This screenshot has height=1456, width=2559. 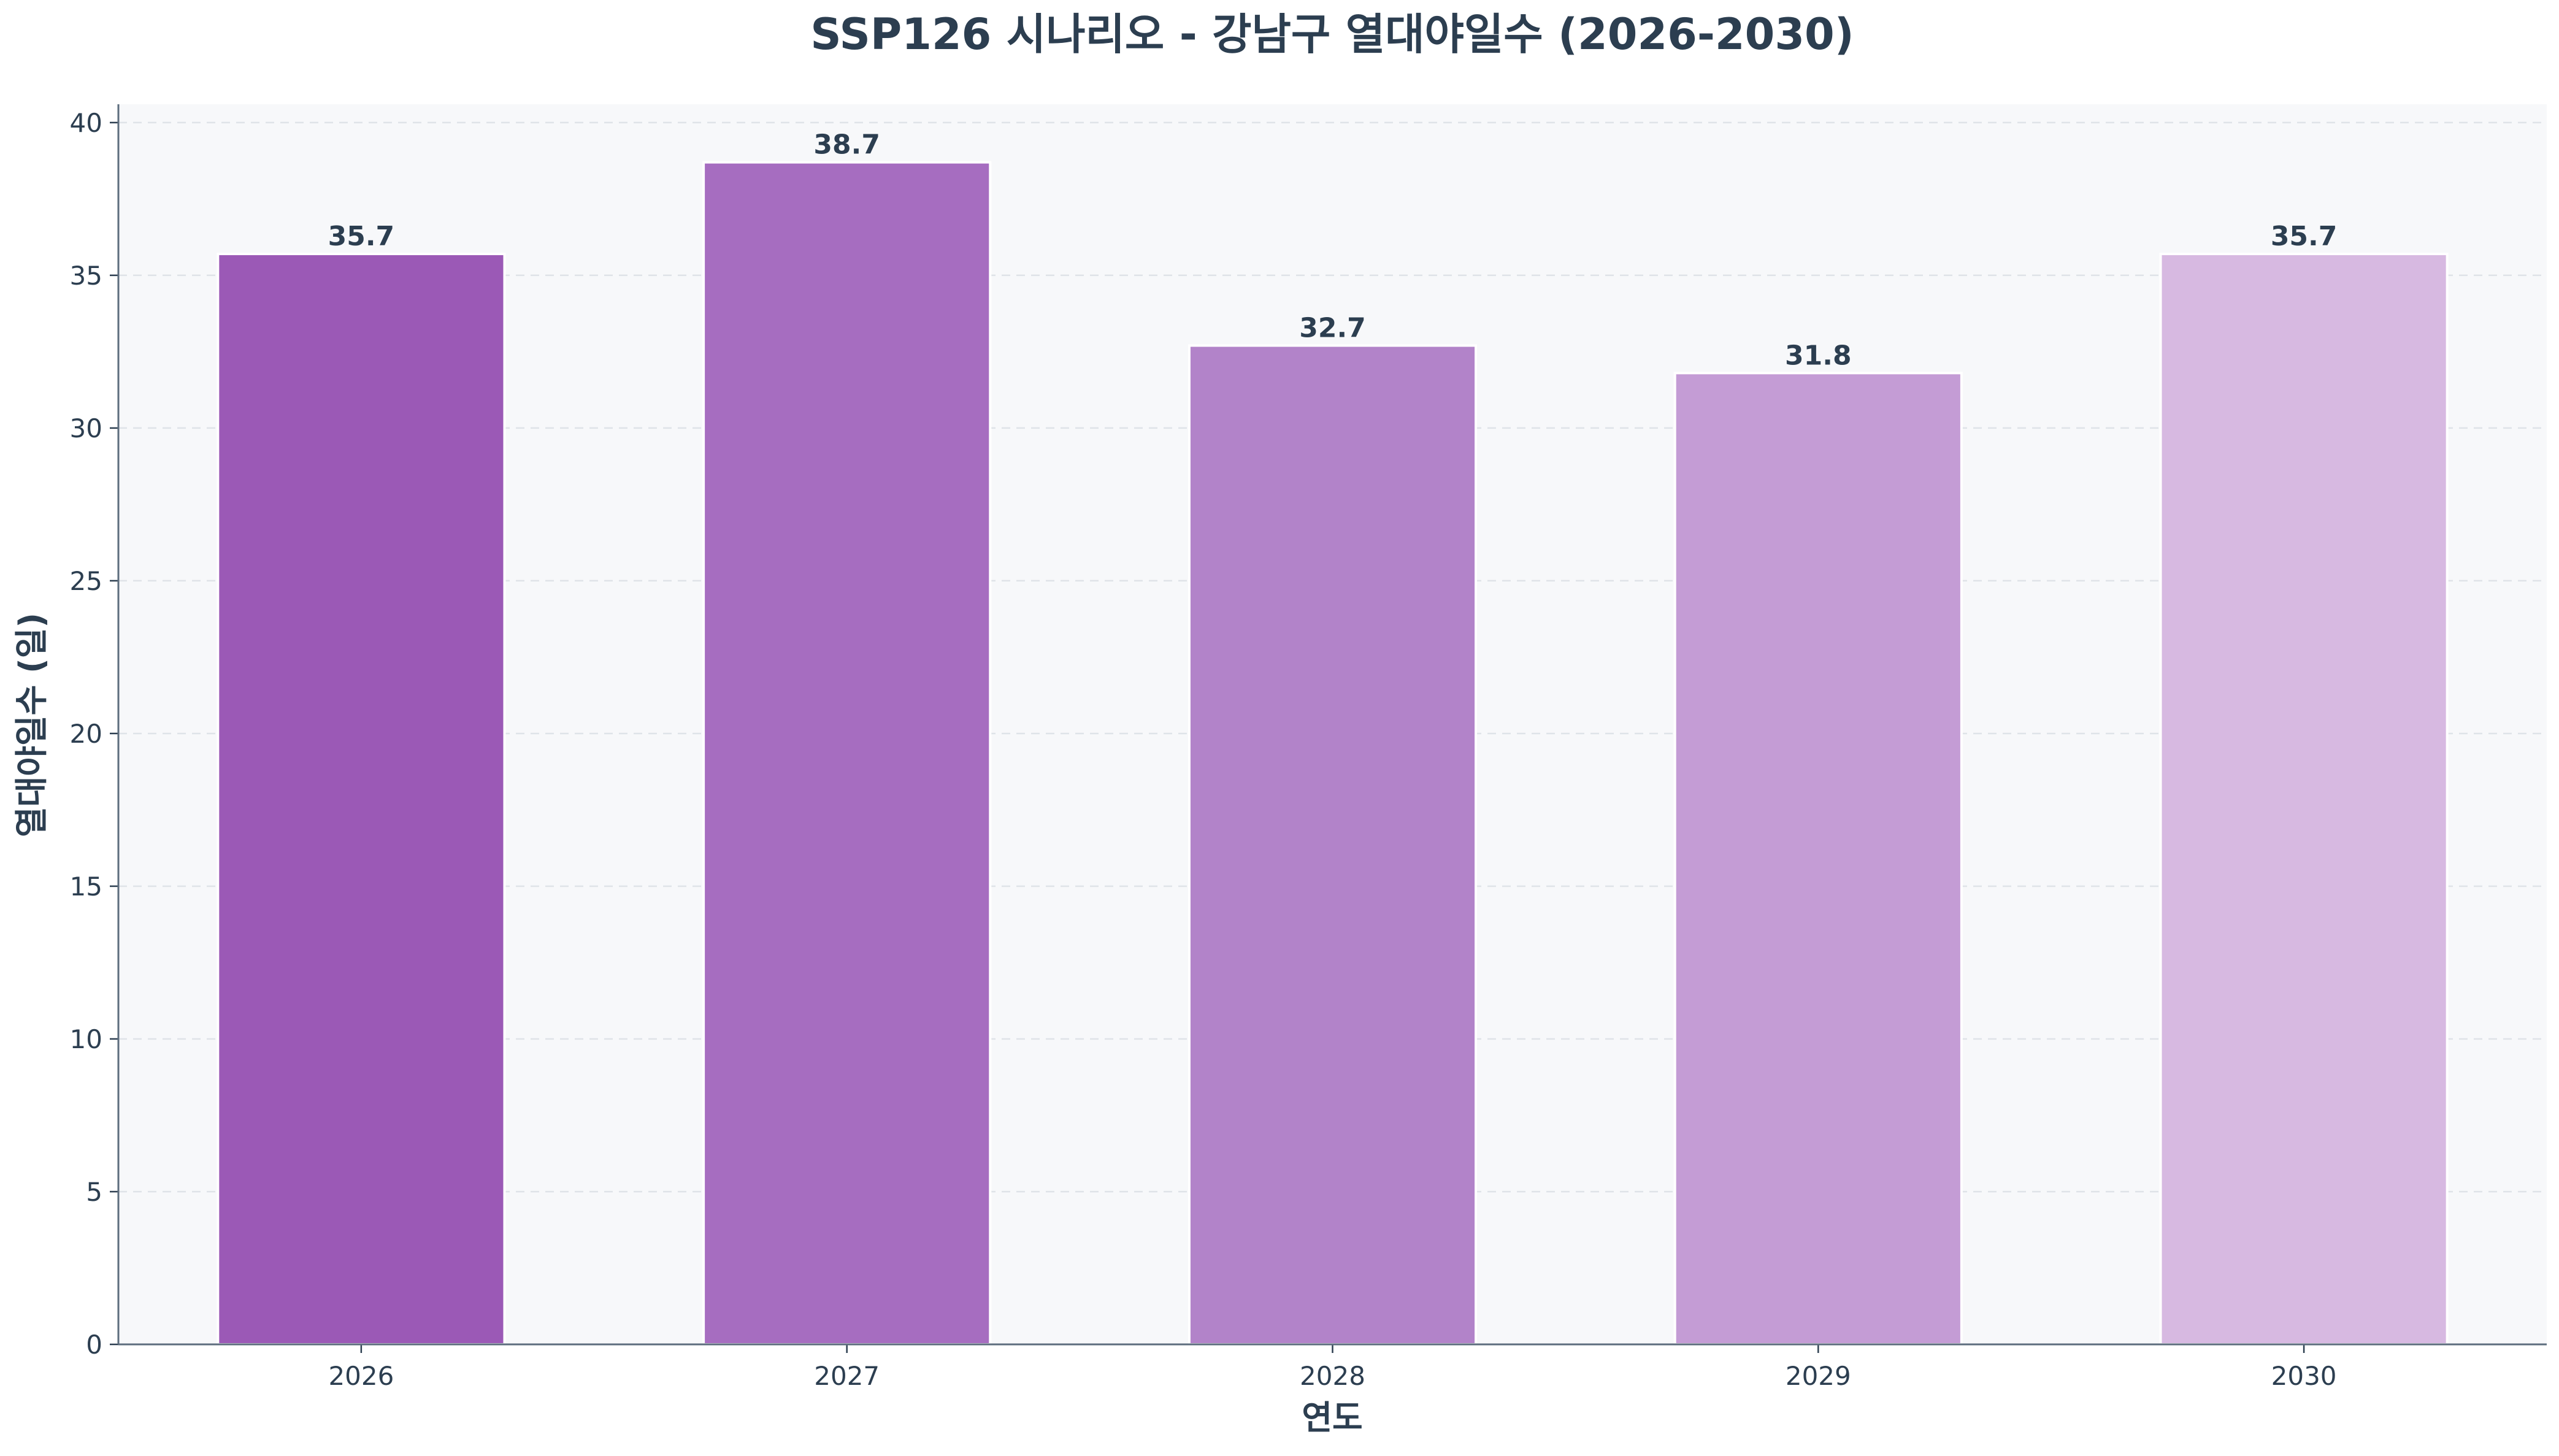 I want to click on data-labels: 35.7 38.7 32.7 31.8 35.7, so click(x=1333, y=250).